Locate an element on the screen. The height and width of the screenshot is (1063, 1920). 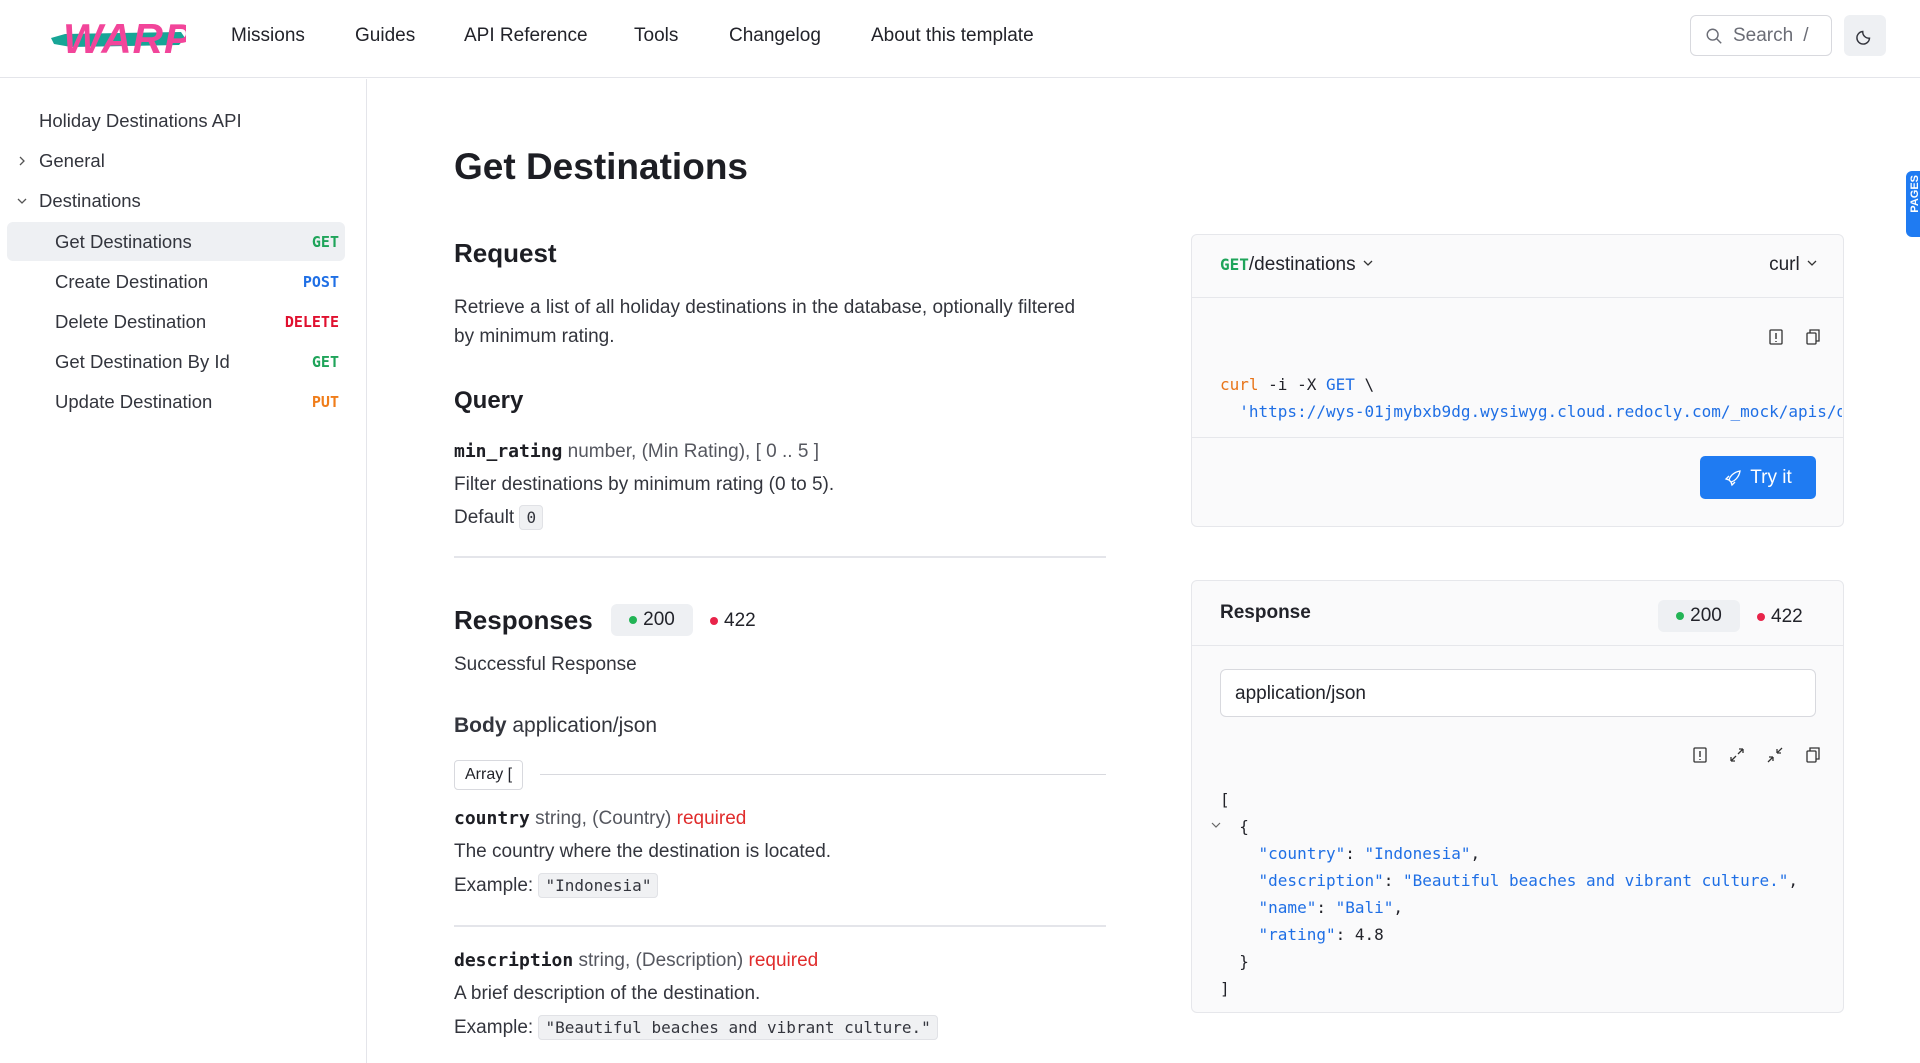
response-sample-tab-422: 422 is located at coordinates (1780, 617).